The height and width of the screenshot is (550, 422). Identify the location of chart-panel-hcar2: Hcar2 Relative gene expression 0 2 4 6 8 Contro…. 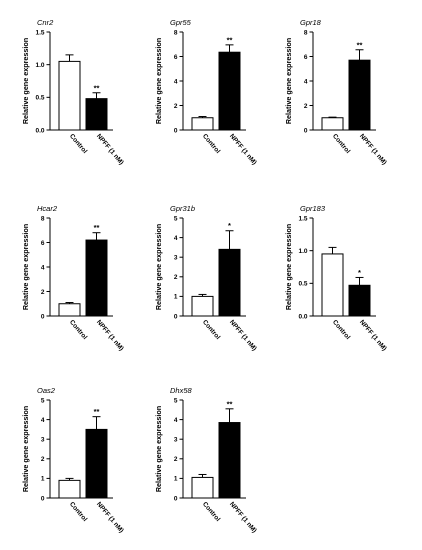
(73, 278).